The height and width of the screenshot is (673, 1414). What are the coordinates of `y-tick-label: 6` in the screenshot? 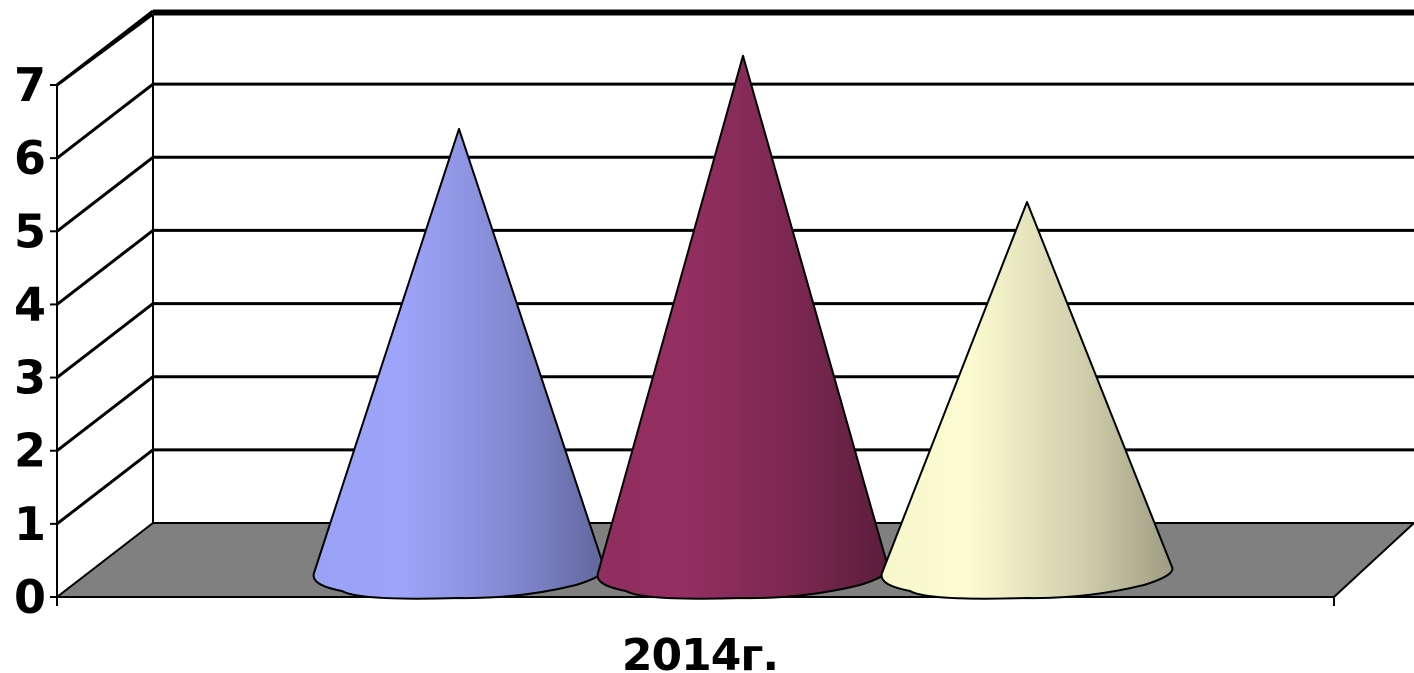 It's located at (30, 158).